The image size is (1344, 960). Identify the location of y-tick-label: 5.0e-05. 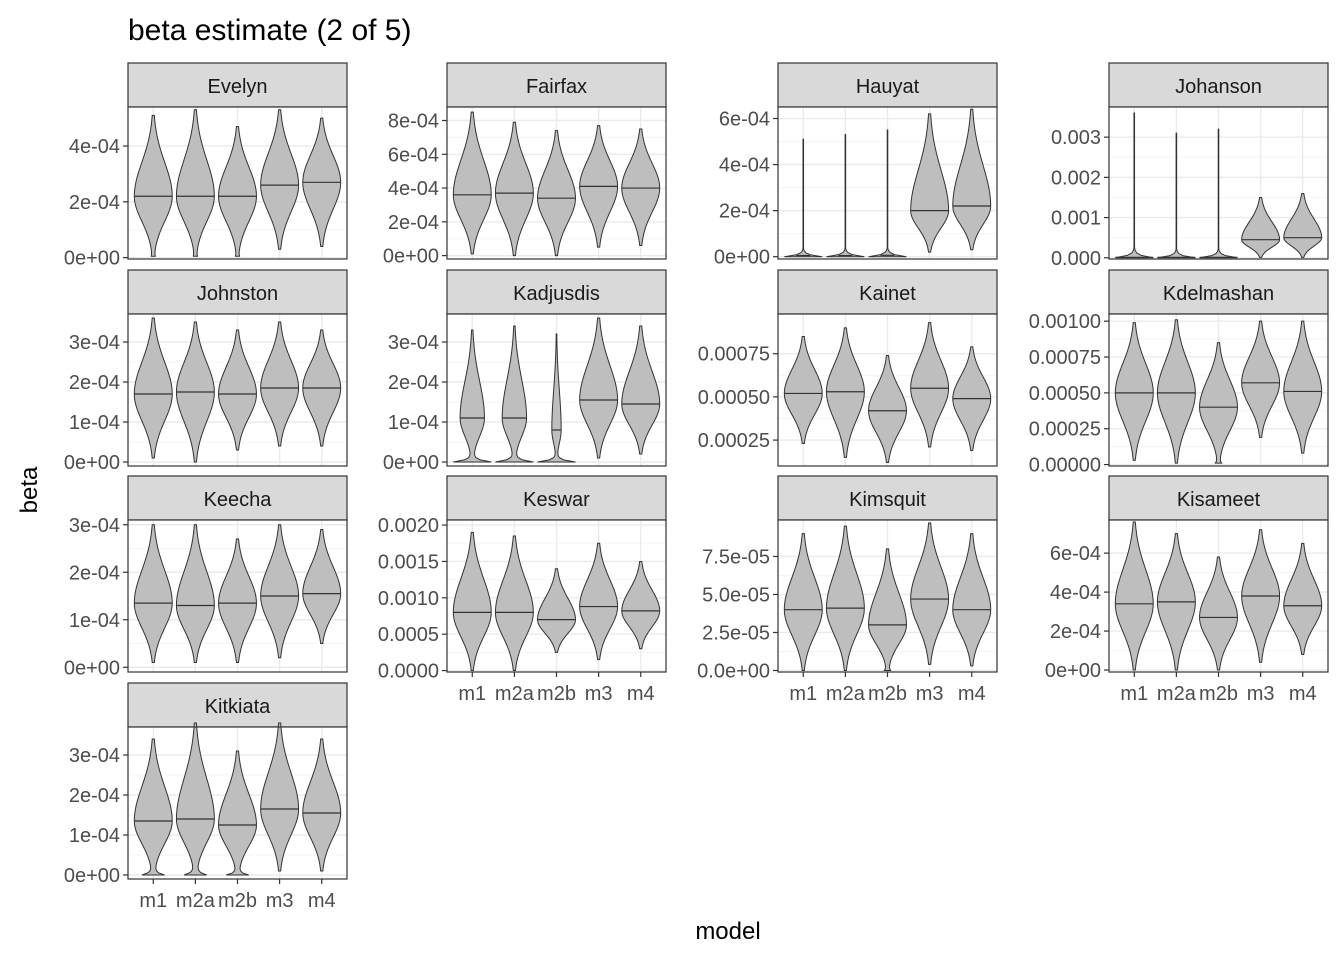
(736, 595).